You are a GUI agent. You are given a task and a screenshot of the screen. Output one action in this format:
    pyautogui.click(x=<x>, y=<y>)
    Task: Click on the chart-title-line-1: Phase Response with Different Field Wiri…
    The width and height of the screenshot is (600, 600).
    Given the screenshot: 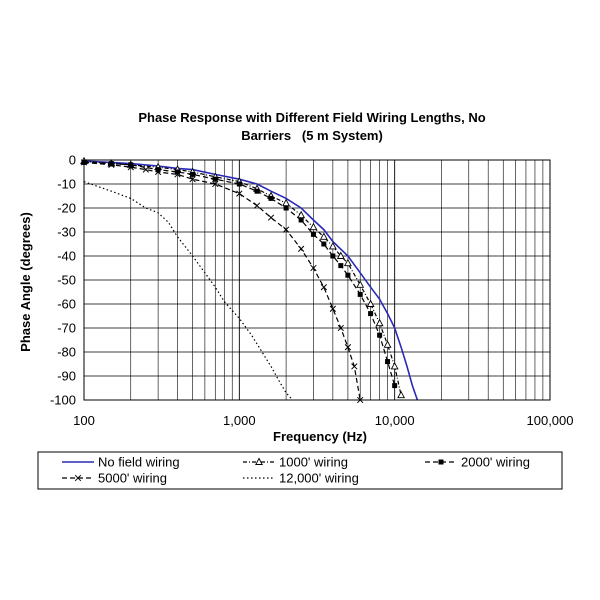 What is the action you would take?
    pyautogui.click(x=311, y=117)
    